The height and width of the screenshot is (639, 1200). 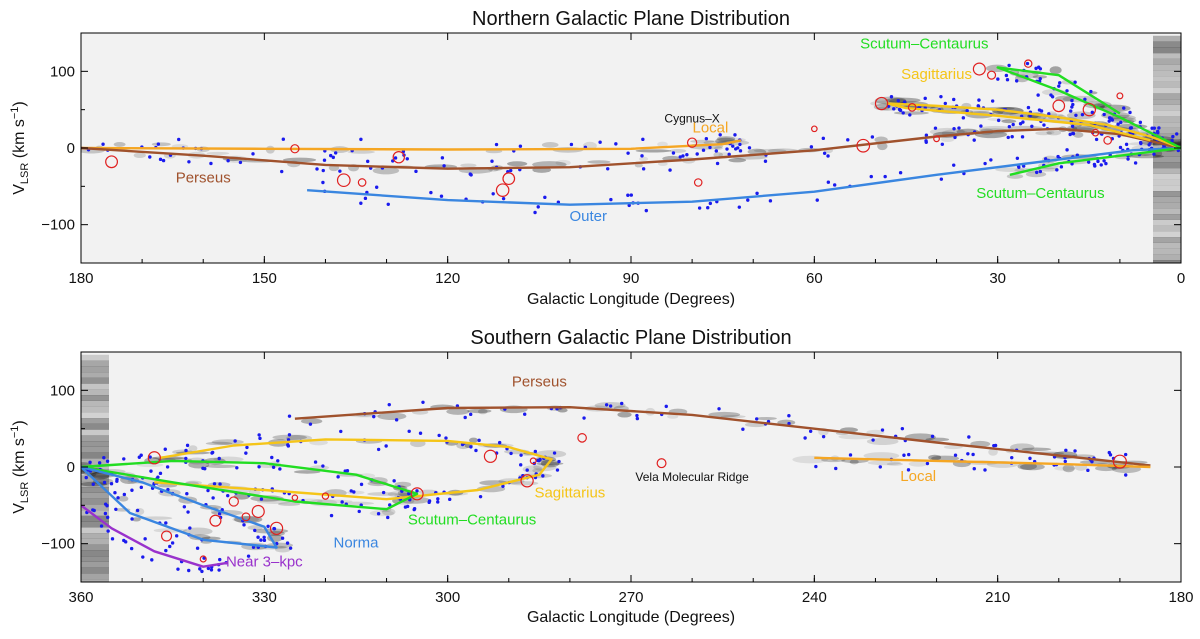 What do you see at coordinates (692, 477) in the screenshot?
I see `arm-label: Vela Molecular Ridge` at bounding box center [692, 477].